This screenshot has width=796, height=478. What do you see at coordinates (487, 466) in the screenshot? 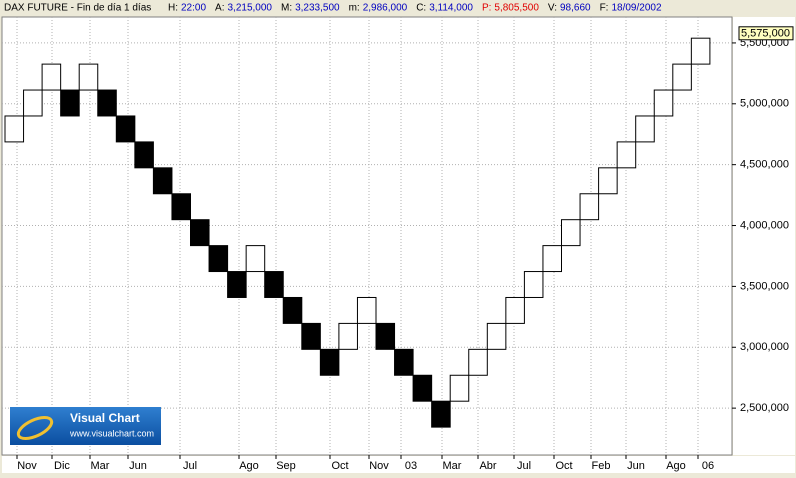
I see `x-tick-label: Abr` at bounding box center [487, 466].